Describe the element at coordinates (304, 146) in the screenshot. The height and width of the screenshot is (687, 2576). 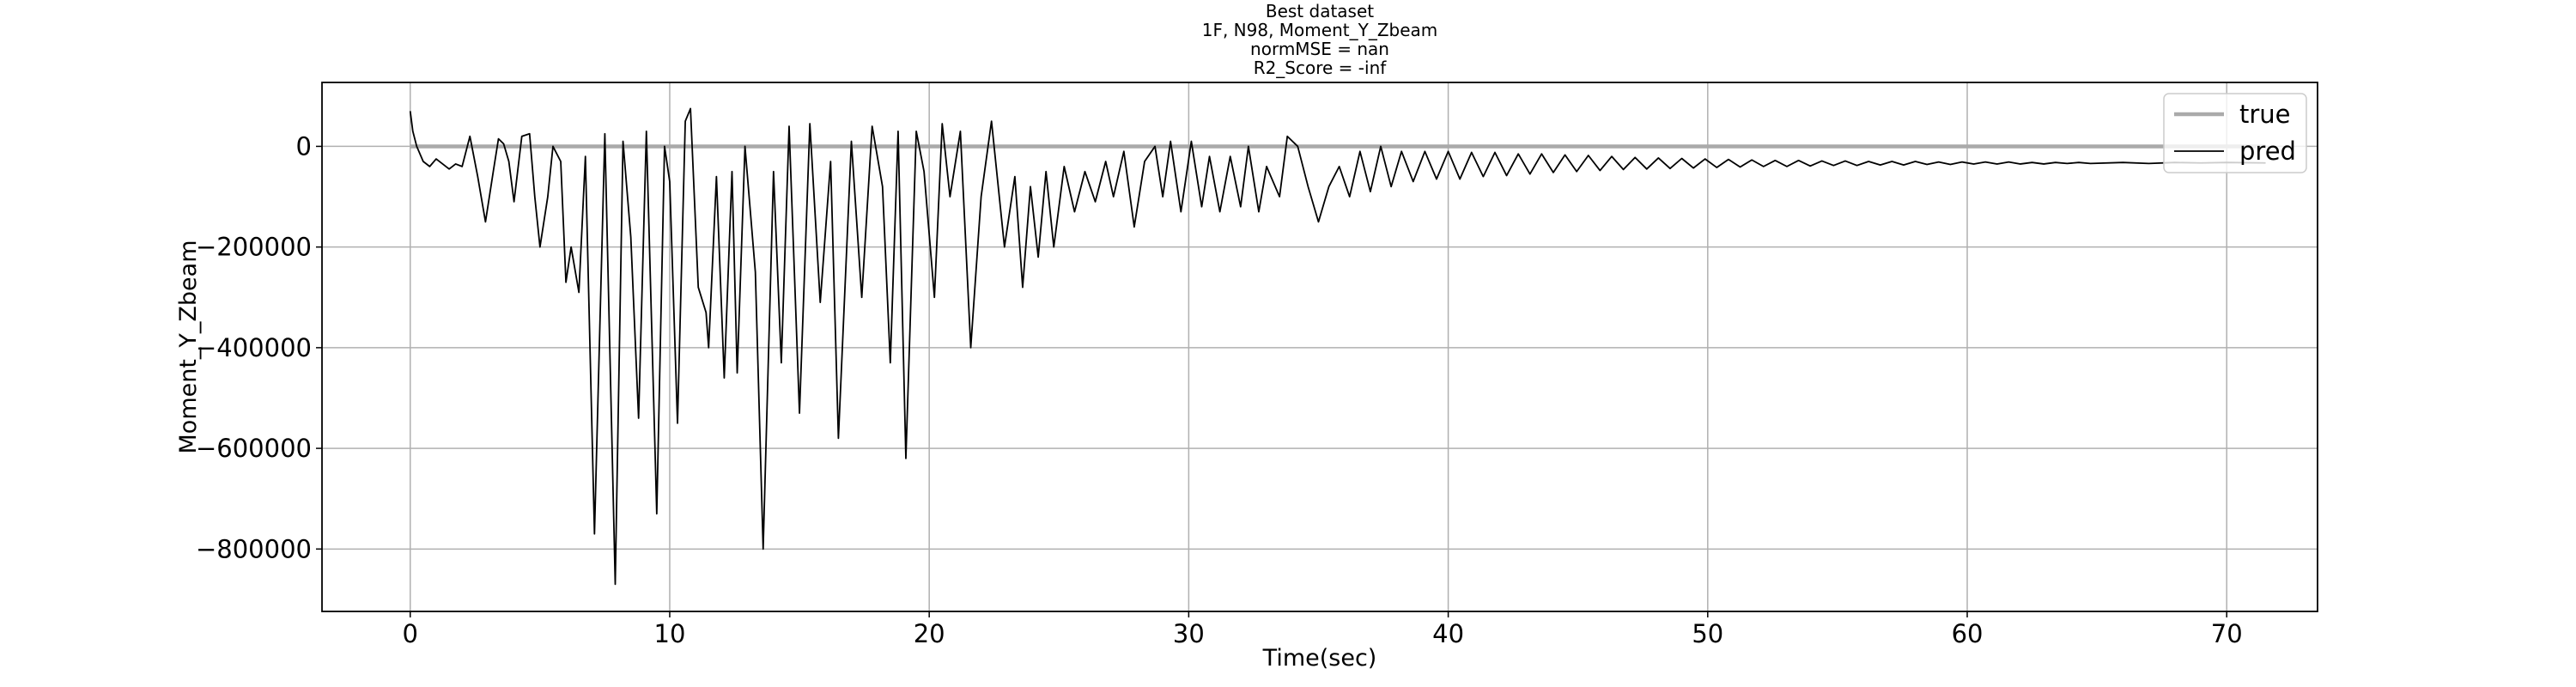
I see `y-tick-label: 0` at that location.